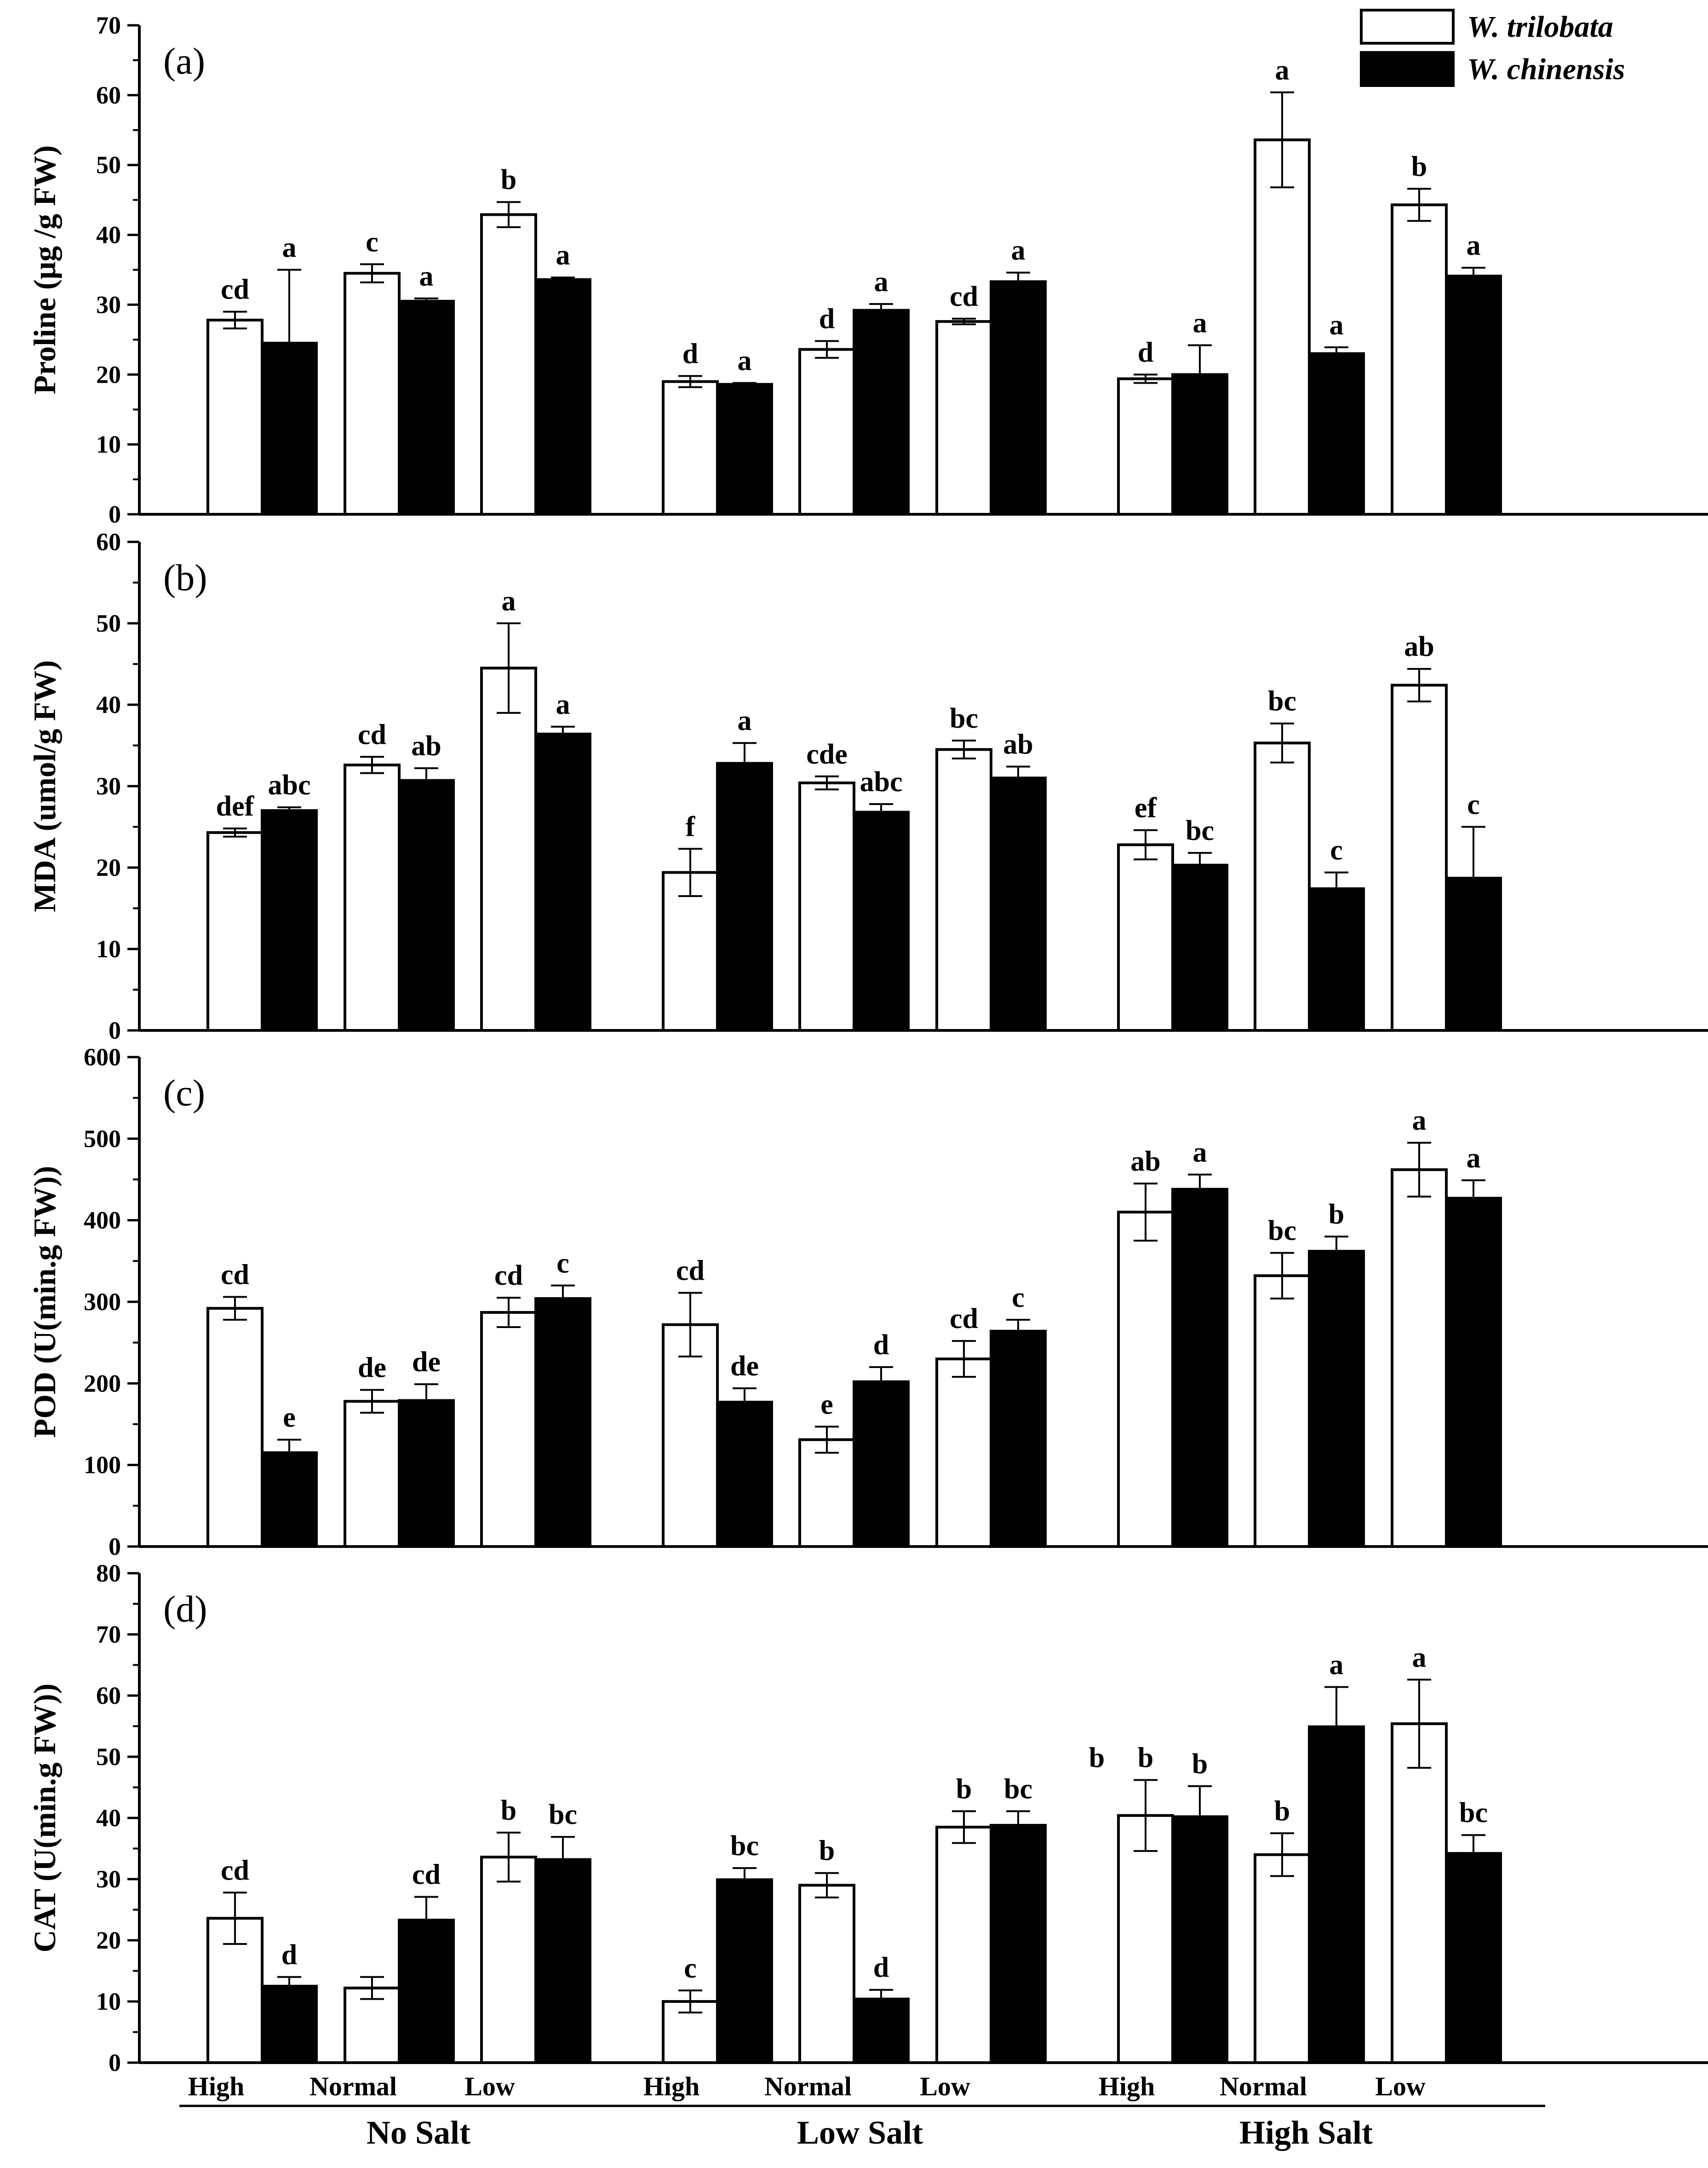  I want to click on y-axis-title: MDA (umol/g FW), so click(44, 786).